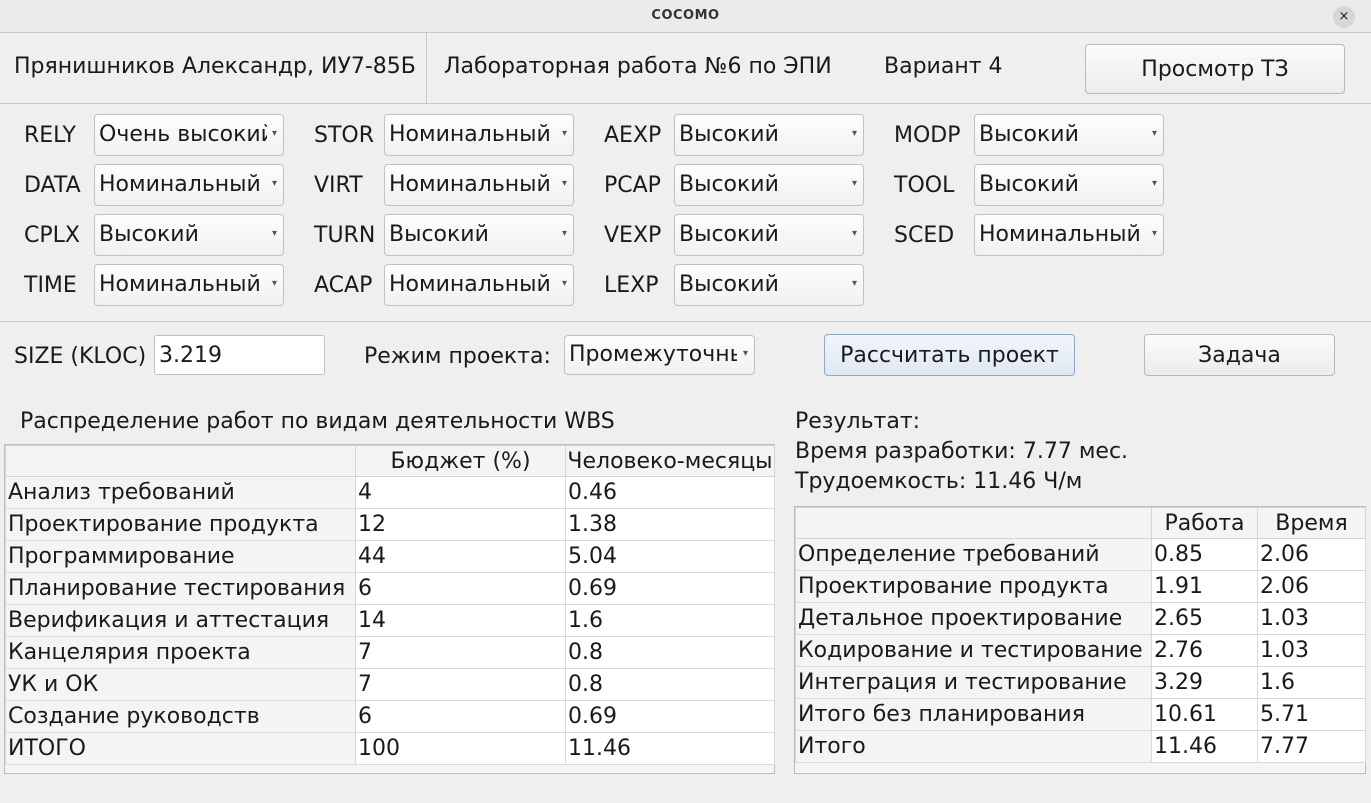 This screenshot has width=1371, height=803. I want to click on close-icon: ×, so click(1344, 17).